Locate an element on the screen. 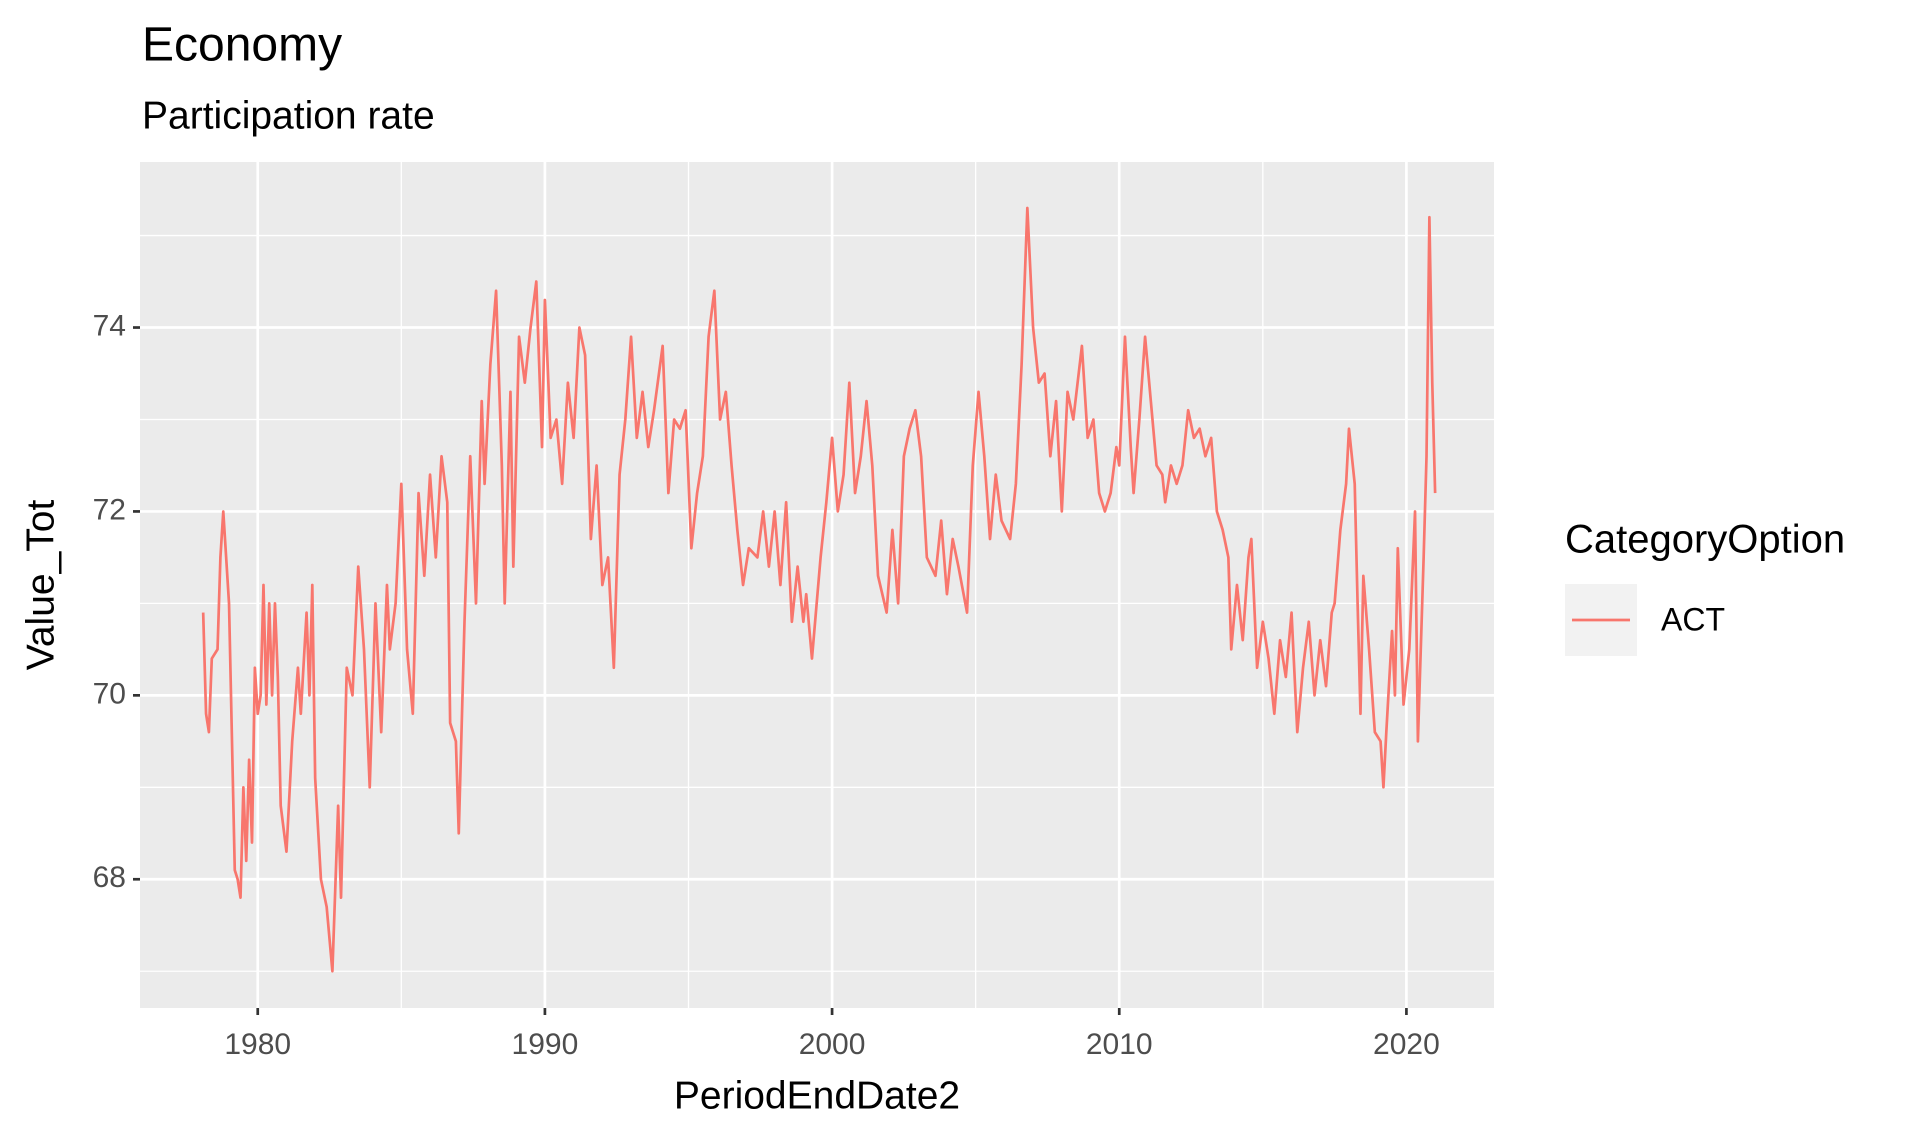 The height and width of the screenshot is (1131, 1918). legend-title: CategoryOption is located at coordinates (1705, 540).